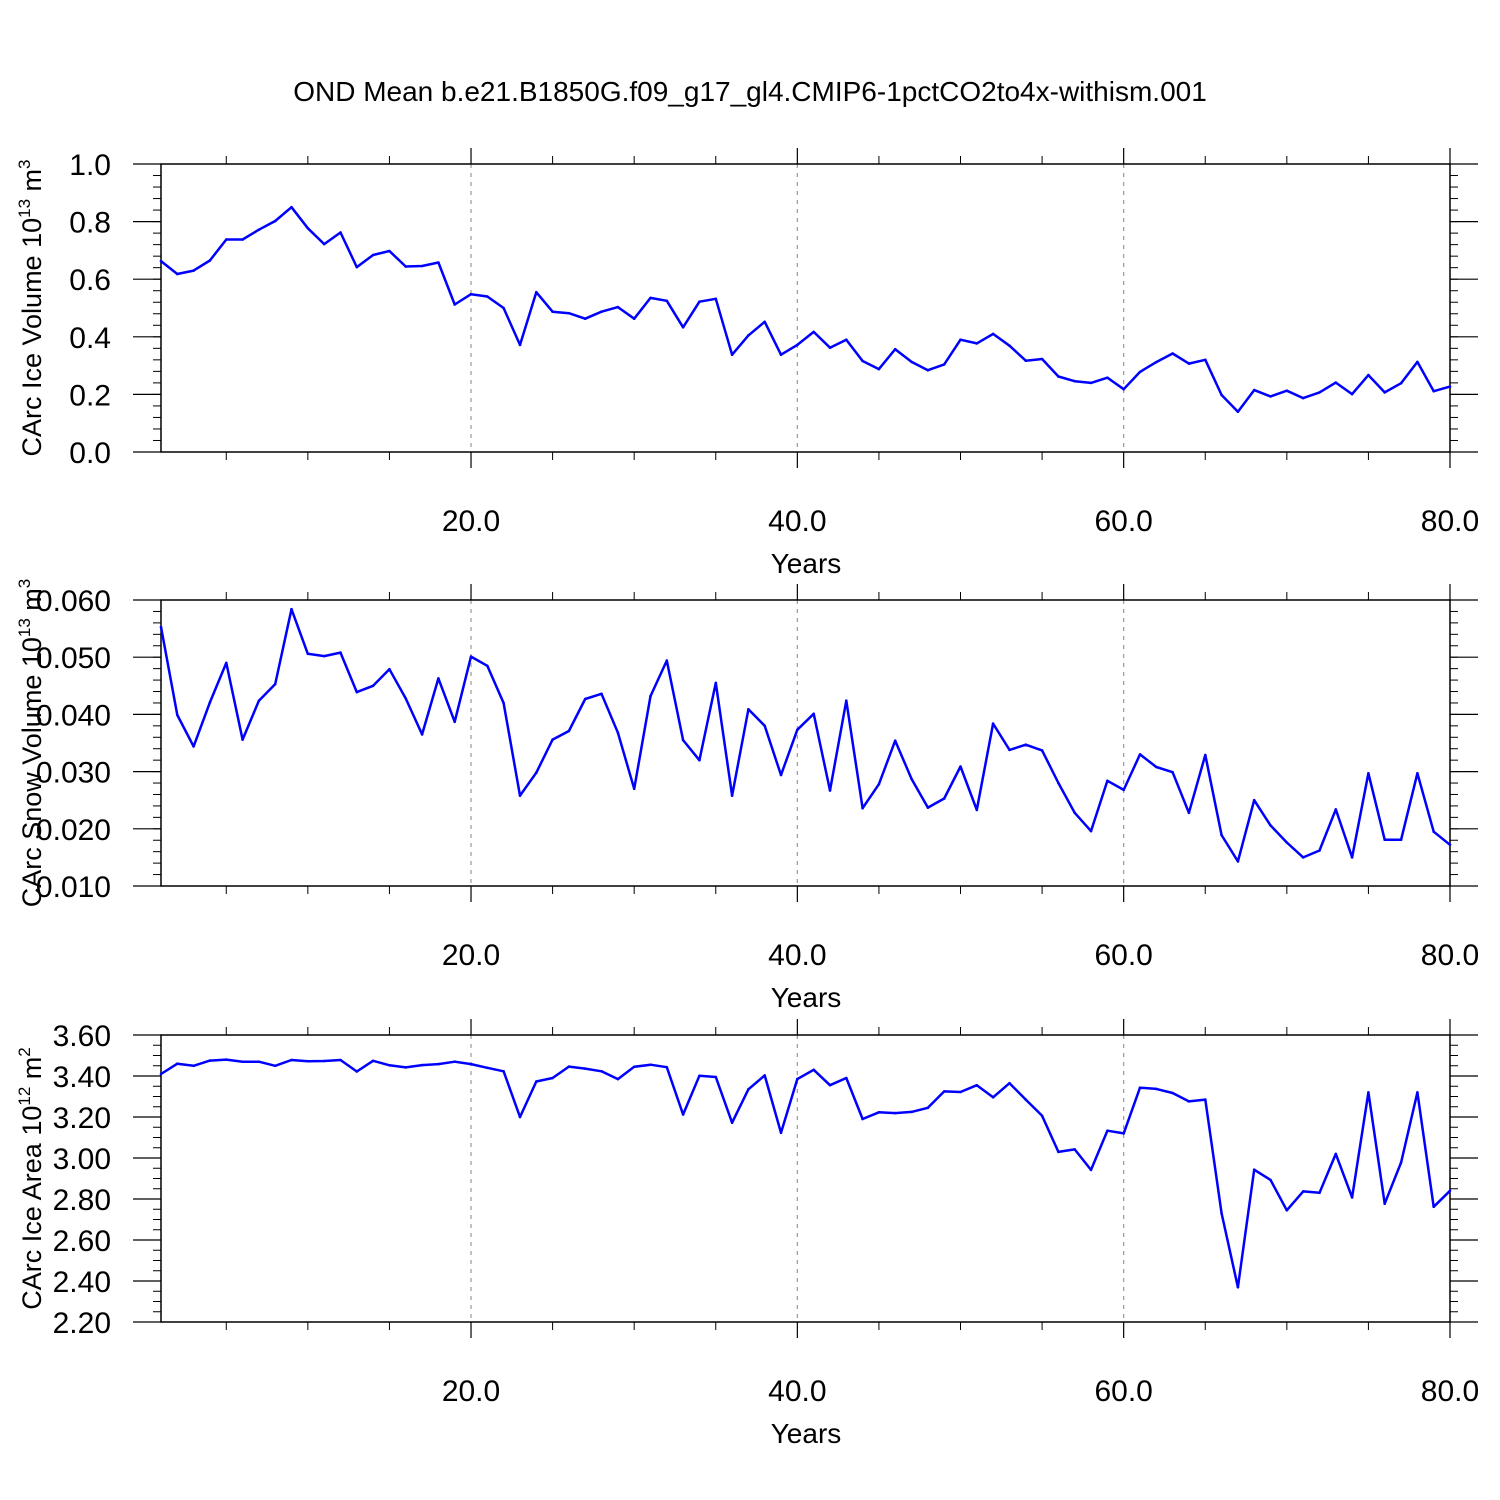 This screenshot has height=1500, width=1500. What do you see at coordinates (82, 1159) in the screenshot?
I see `y-tick-label: 3.00` at bounding box center [82, 1159].